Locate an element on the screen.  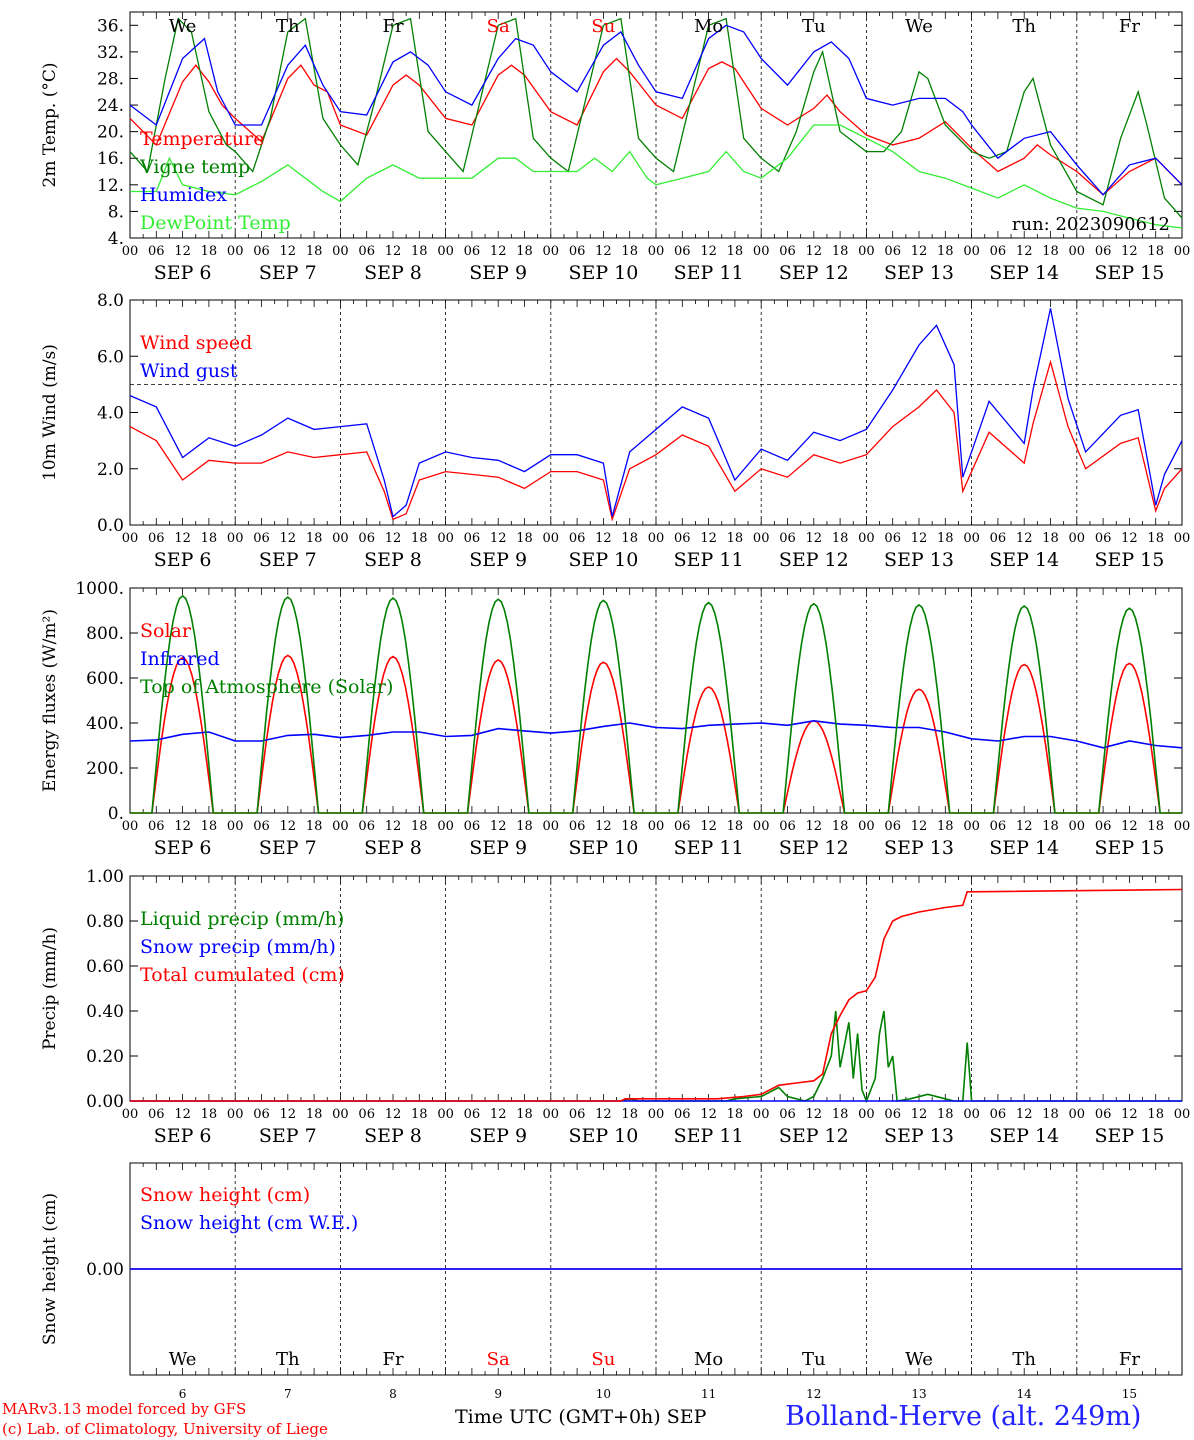
date-label: SEP 6 is located at coordinates (183, 560).